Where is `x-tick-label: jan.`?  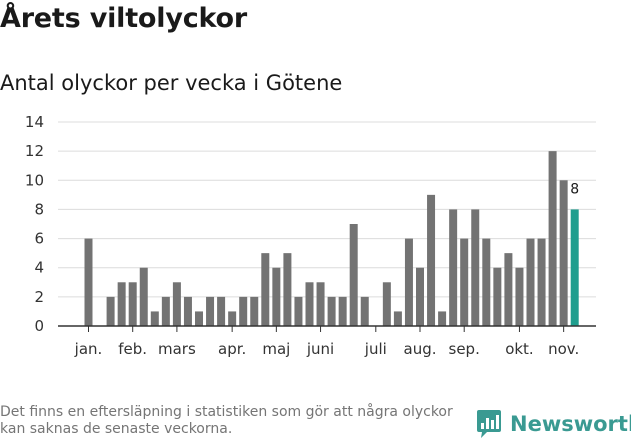
x-tick-label: jan. is located at coordinates (88, 349).